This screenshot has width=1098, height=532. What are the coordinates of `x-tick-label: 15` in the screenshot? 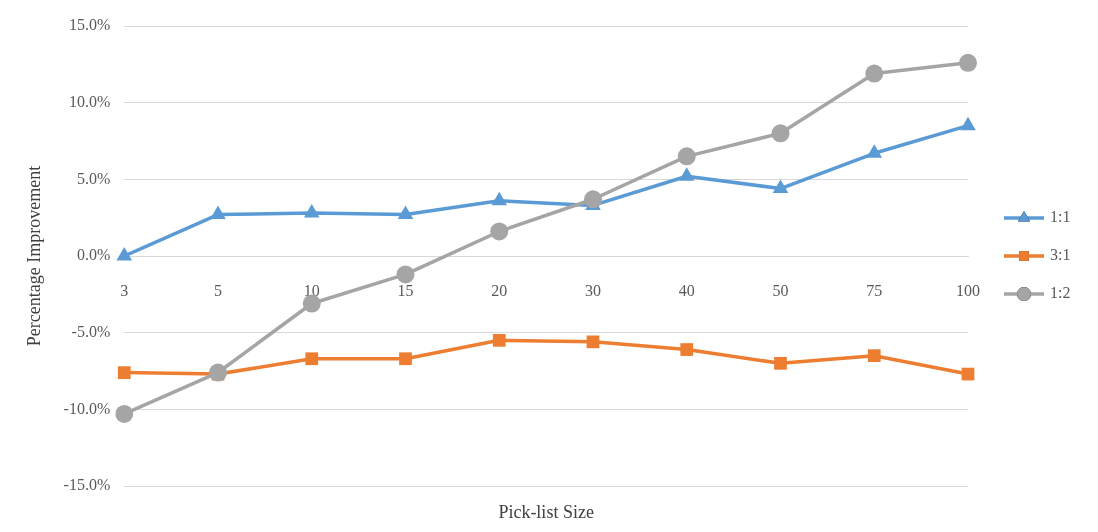 It's located at (405, 290).